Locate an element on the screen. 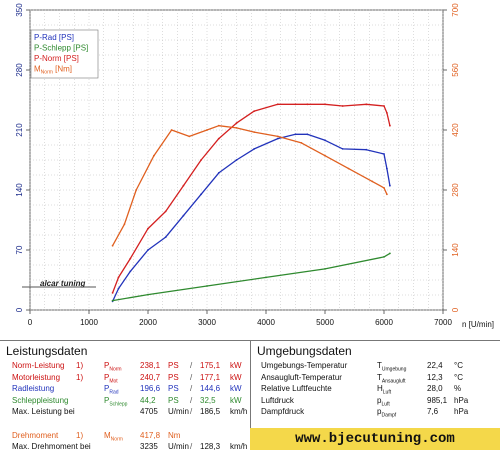  leistung-row: Schleppleistung PSchlepp 44,2 PS / 32,5 kW is located at coordinates (125, 401).